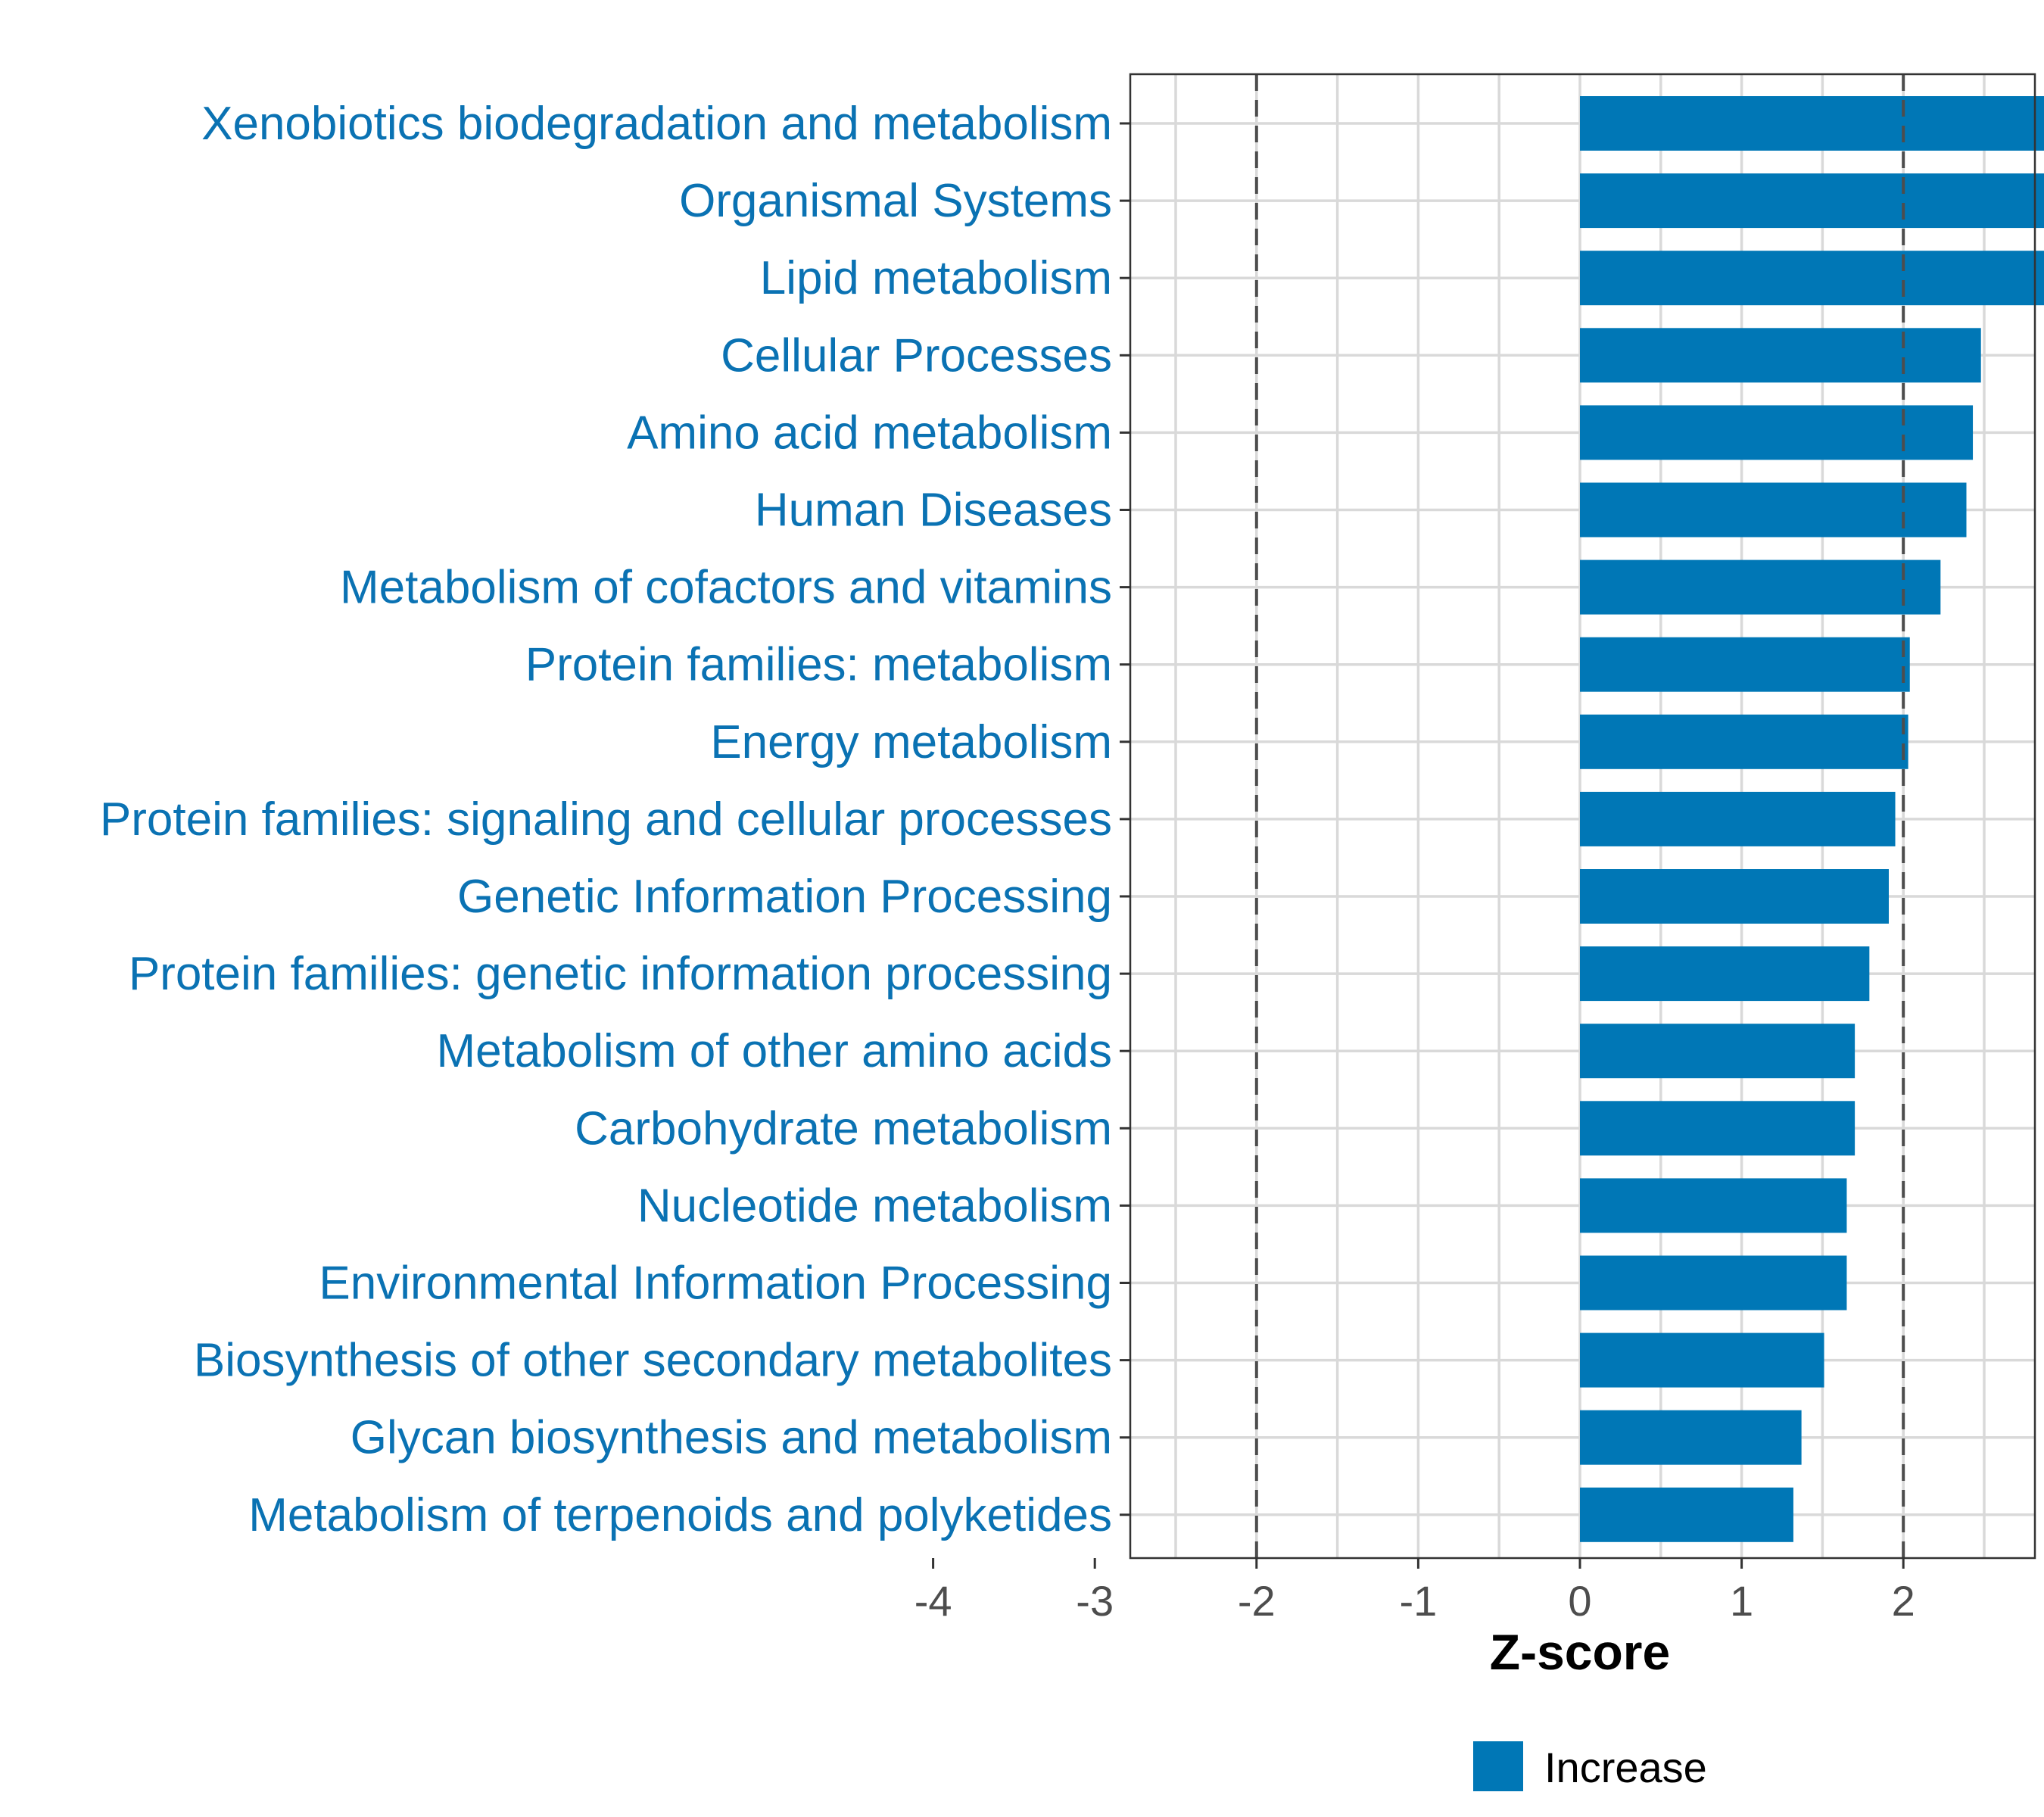 The image size is (2044, 1817). Describe the element at coordinates (1580, 1652) in the screenshot. I see `x-axis-title: Z-score` at that location.